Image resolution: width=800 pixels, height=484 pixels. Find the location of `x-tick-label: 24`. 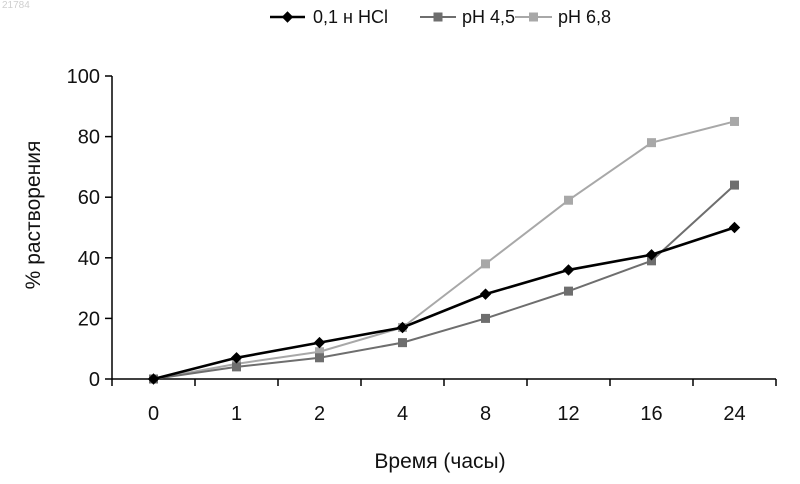

x-tick-label: 24 is located at coordinates (734, 414).